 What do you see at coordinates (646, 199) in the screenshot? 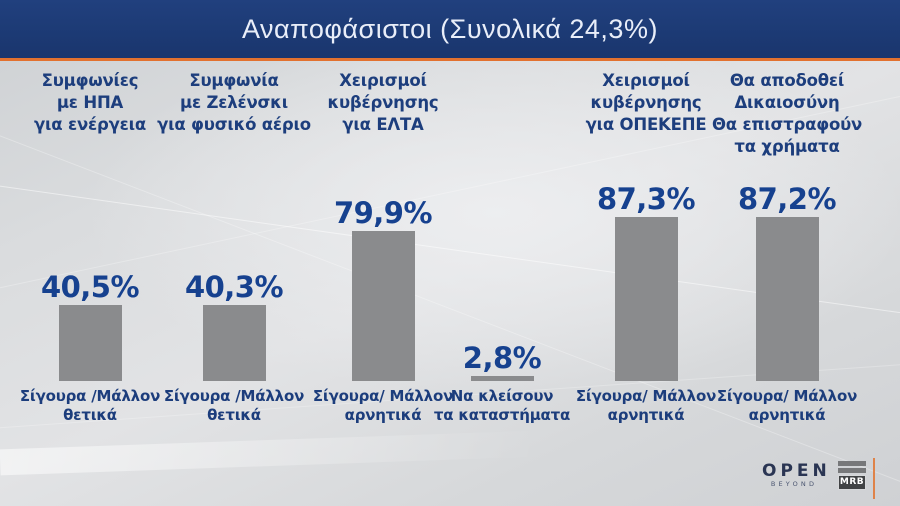
I see `bar-value-label: 87,3%` at bounding box center [646, 199].